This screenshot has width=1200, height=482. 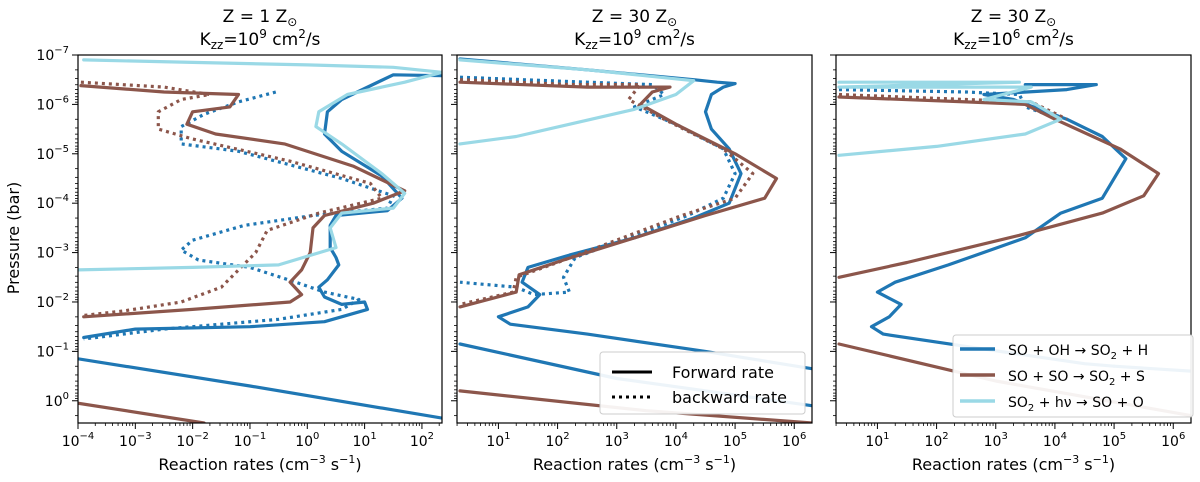 What do you see at coordinates (52, 301) in the screenshot?
I see `y-tick-label: 10⁻²` at bounding box center [52, 301].